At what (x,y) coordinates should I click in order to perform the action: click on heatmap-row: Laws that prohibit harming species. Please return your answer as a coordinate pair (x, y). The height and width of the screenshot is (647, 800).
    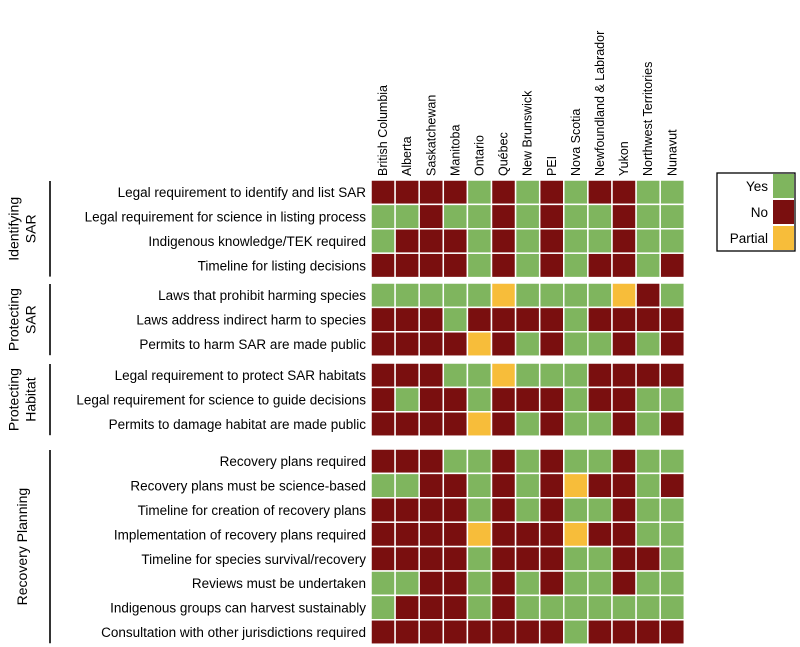
    Looking at the image, I should click on (422, 295).